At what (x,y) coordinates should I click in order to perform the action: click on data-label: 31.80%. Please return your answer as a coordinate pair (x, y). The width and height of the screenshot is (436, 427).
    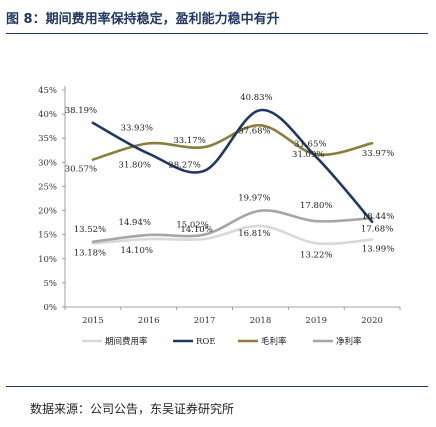
    Looking at the image, I should click on (135, 166).